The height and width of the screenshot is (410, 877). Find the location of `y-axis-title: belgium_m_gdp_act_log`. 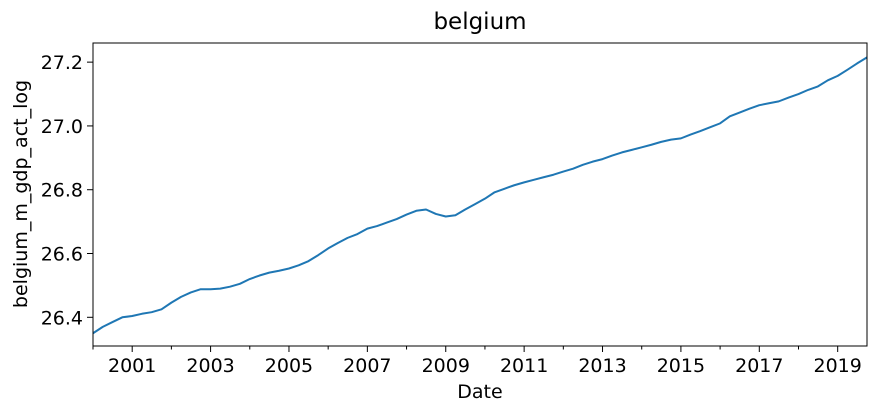

y-axis-title: belgium_m_gdp_act_log is located at coordinates (21, 194).